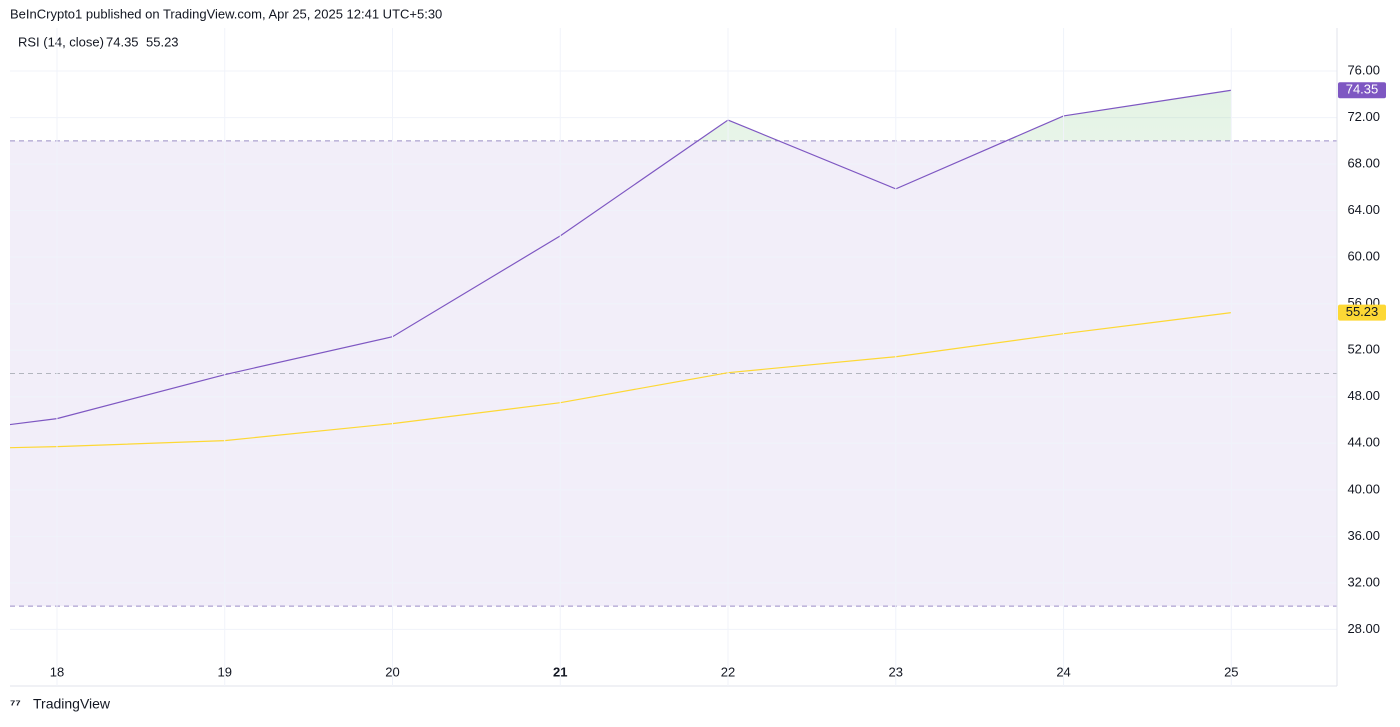 The image size is (1400, 727). I want to click on overbought-fill, so click(964, 115).